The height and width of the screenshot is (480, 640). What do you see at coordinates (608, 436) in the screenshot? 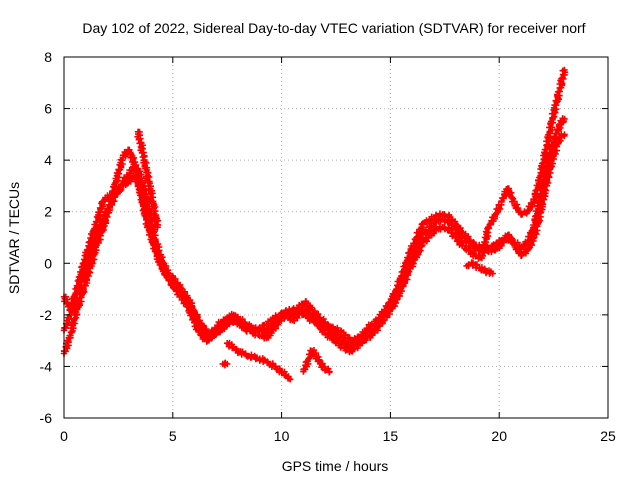
I see `x-tick-label: 25` at bounding box center [608, 436].